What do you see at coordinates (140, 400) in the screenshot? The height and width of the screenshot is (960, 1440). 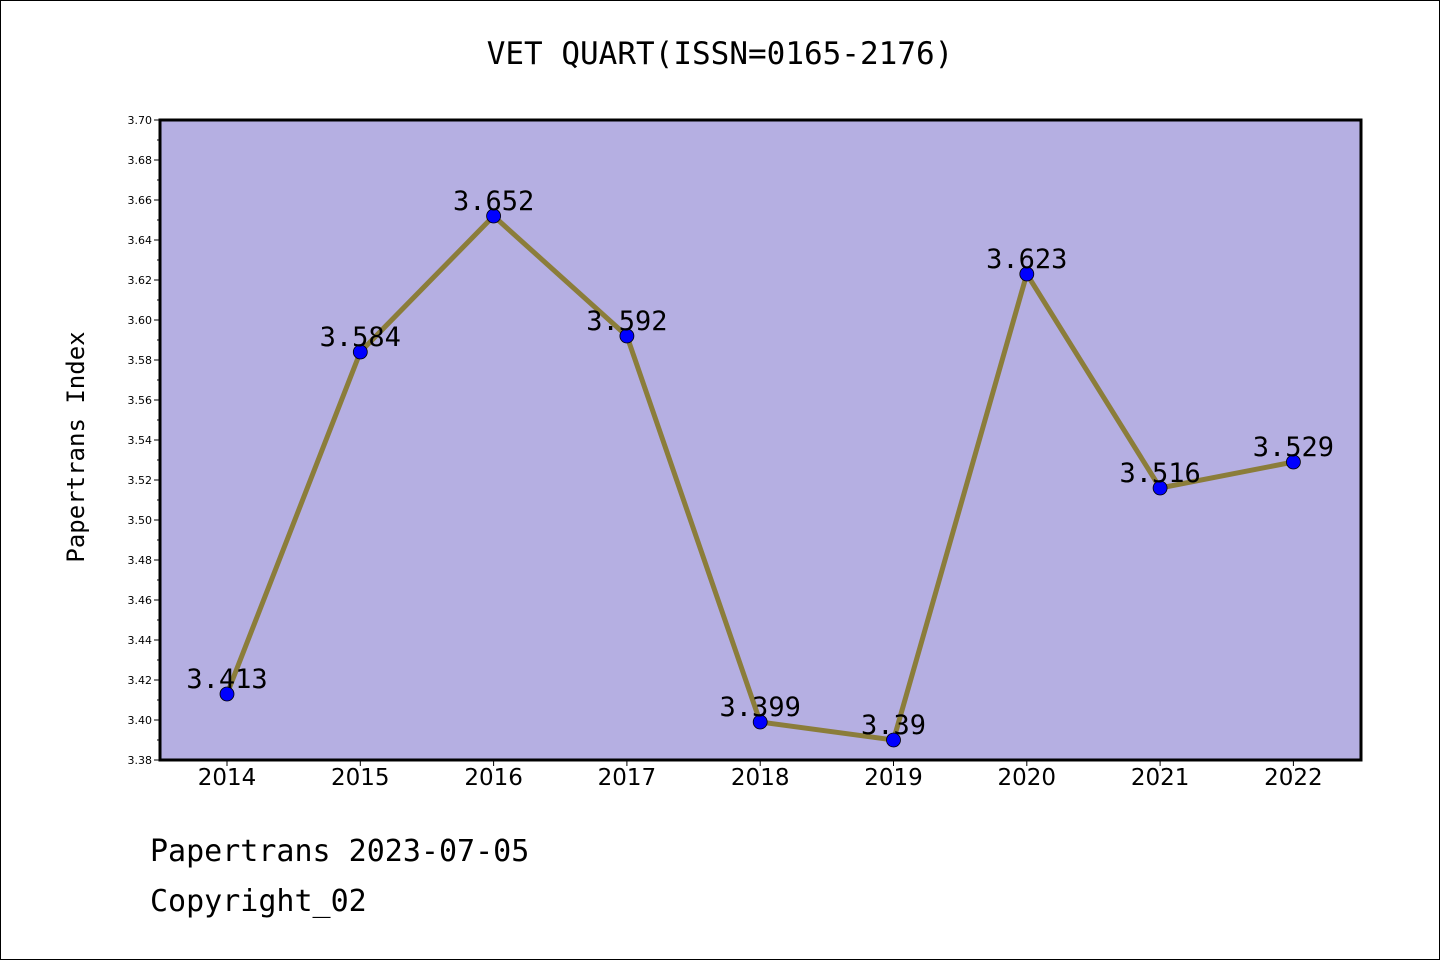 I see `y-tick-label: 3.56` at bounding box center [140, 400].